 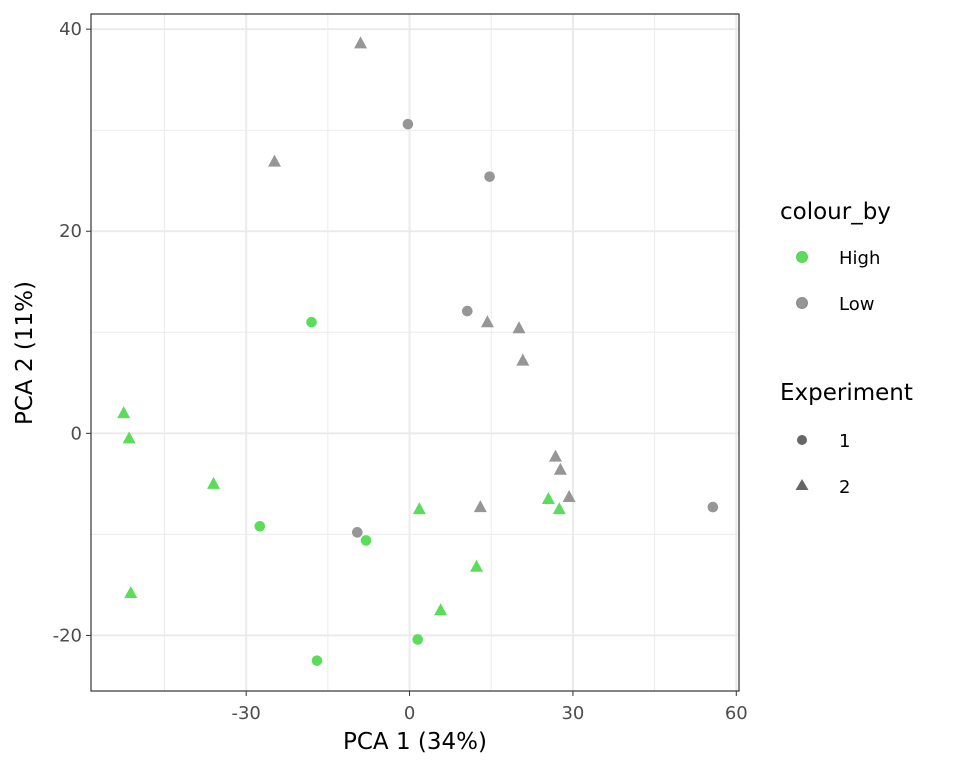 What do you see at coordinates (572, 713) in the screenshot?
I see `x-tick-label: 30` at bounding box center [572, 713].